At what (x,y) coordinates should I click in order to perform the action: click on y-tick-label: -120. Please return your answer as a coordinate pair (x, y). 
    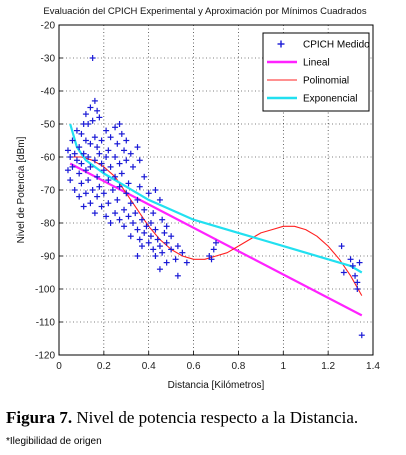
    Looking at the image, I should click on (45, 356).